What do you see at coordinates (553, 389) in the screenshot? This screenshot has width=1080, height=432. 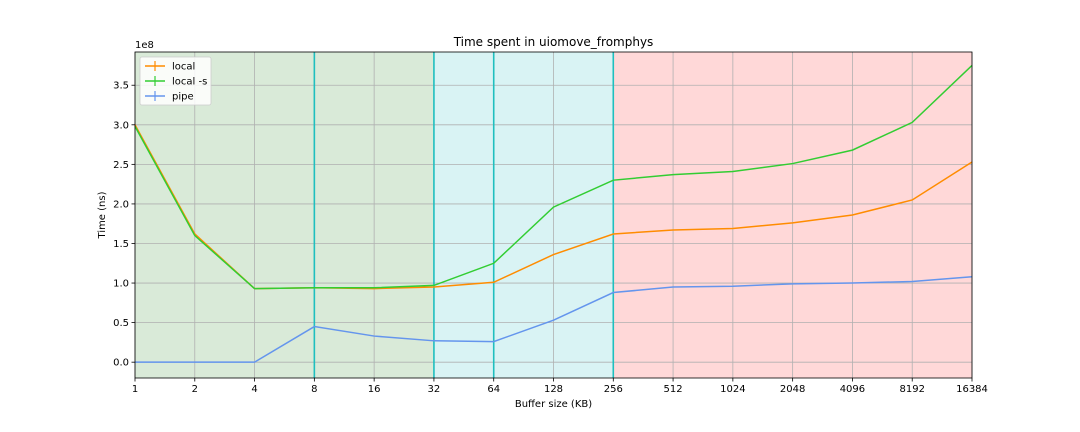 I see `x-tick-label: 128` at bounding box center [553, 389].